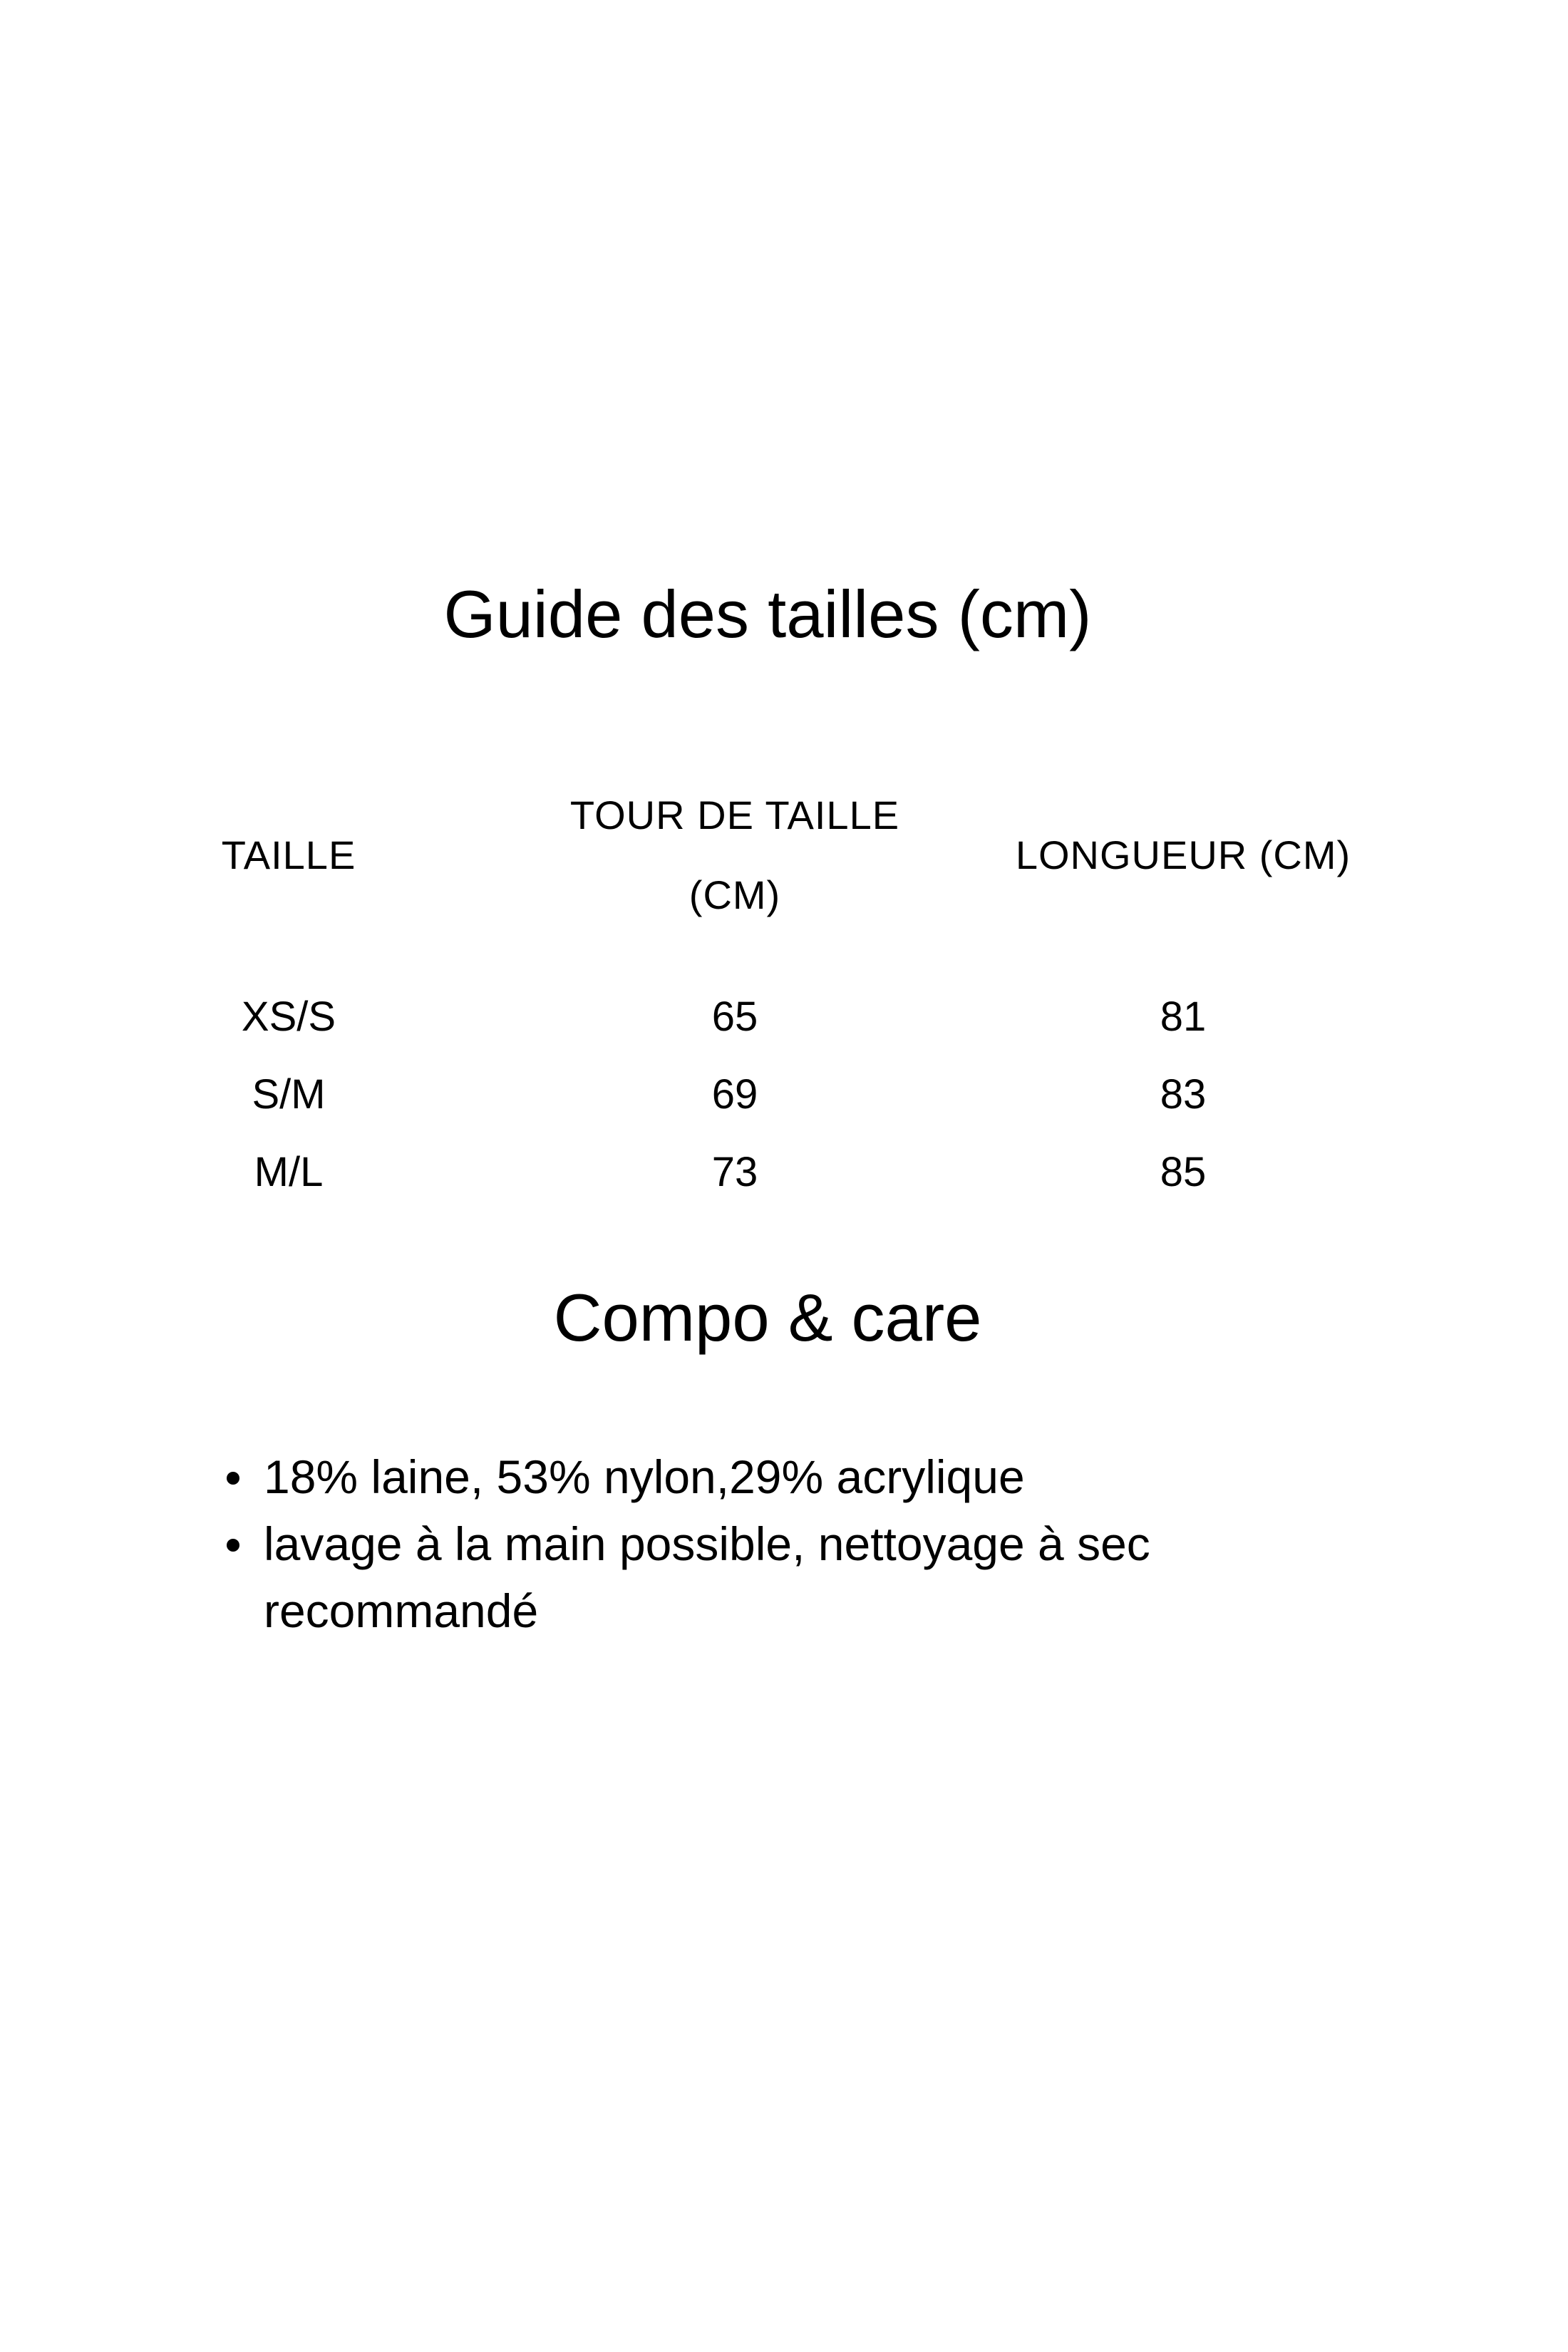  What do you see at coordinates (767, 614) in the screenshot?
I see `size-guide-title: Guide des tailles (cm)` at bounding box center [767, 614].